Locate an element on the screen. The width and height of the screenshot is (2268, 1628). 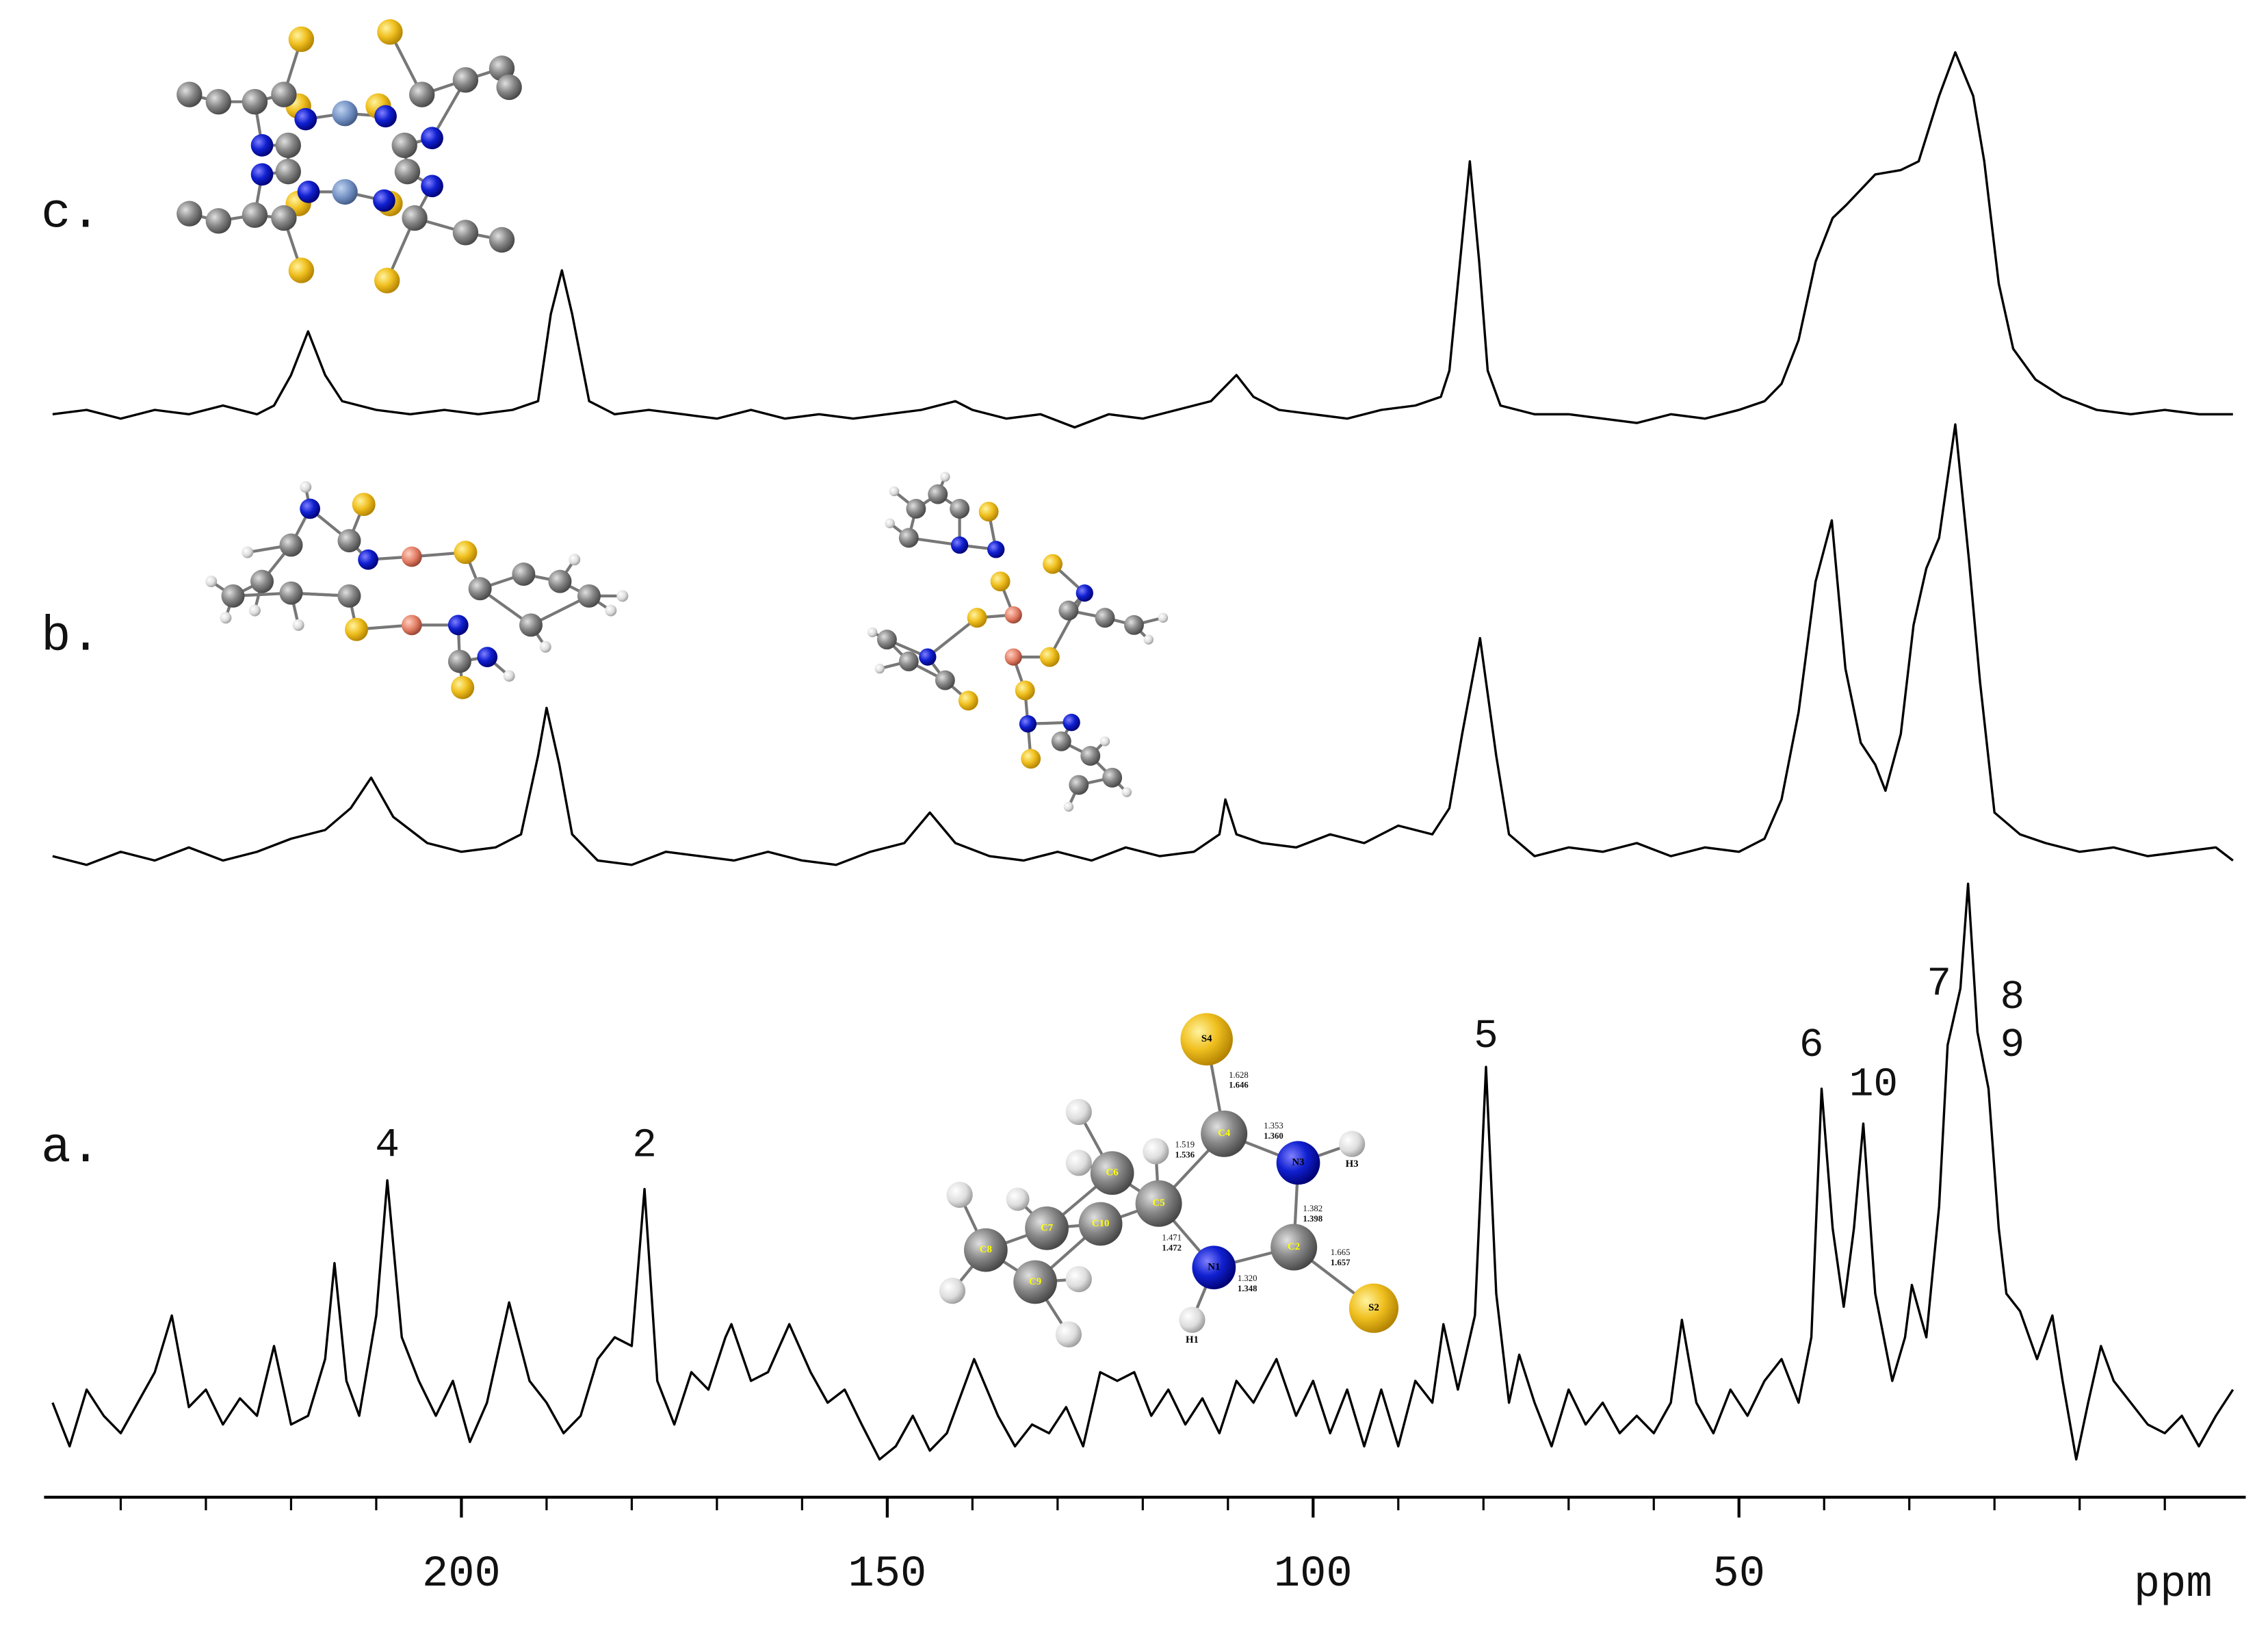
bond-length: 1.472 is located at coordinates (1172, 1248).